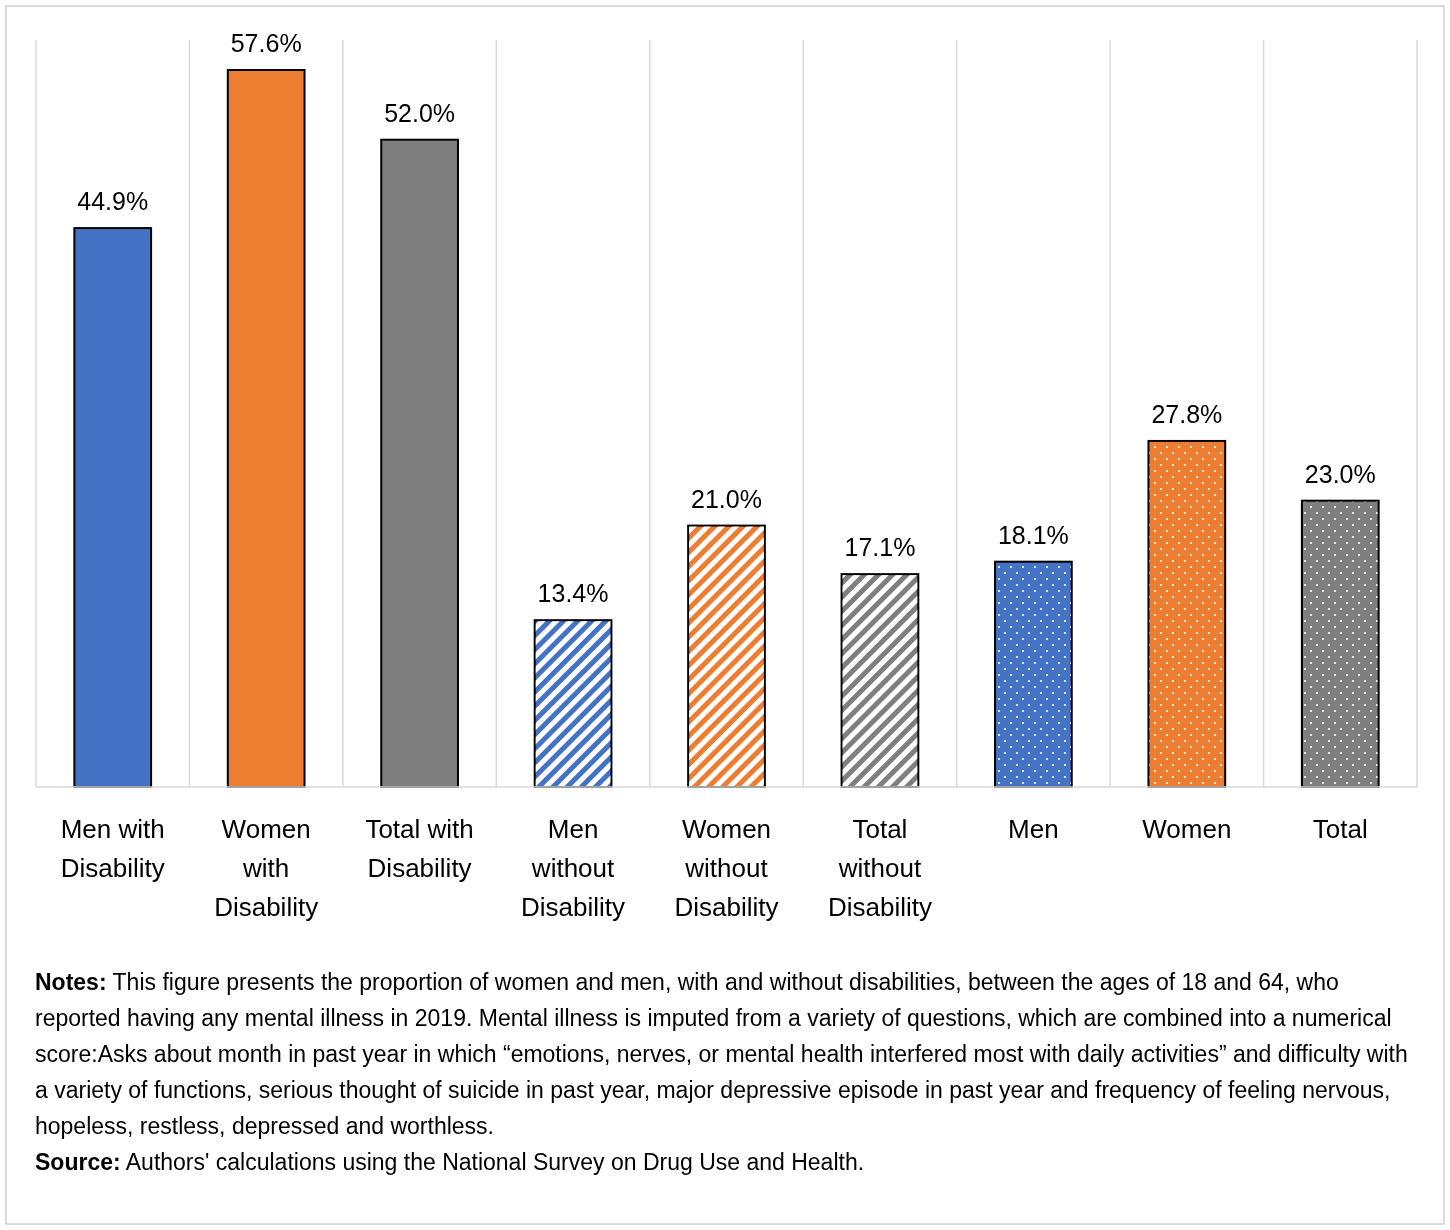 This screenshot has width=1450, height=1230. What do you see at coordinates (880, 547) in the screenshot?
I see `data-label: 17.1%` at bounding box center [880, 547].